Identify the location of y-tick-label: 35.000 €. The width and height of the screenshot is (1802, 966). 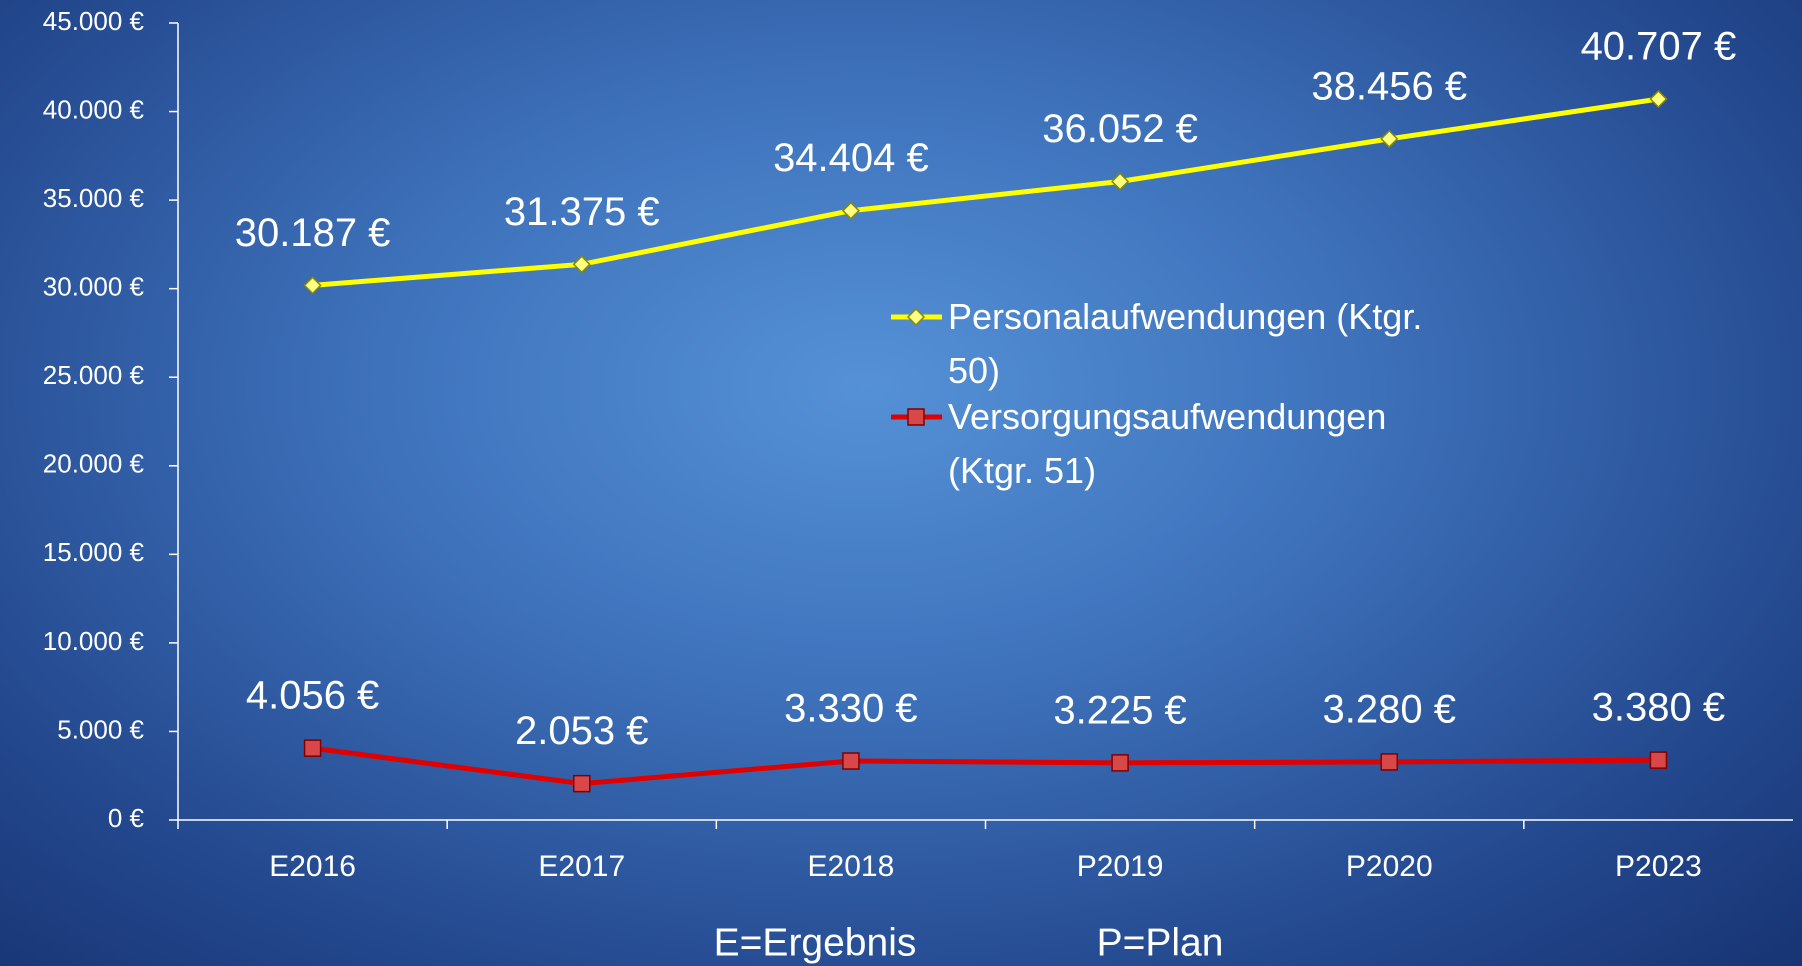
(94, 198).